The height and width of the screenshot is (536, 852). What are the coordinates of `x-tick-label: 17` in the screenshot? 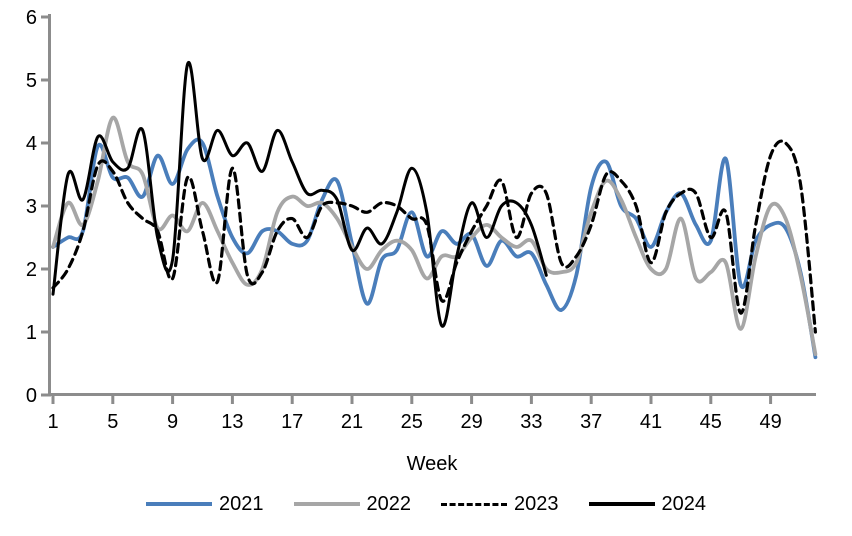 It's located at (292, 422).